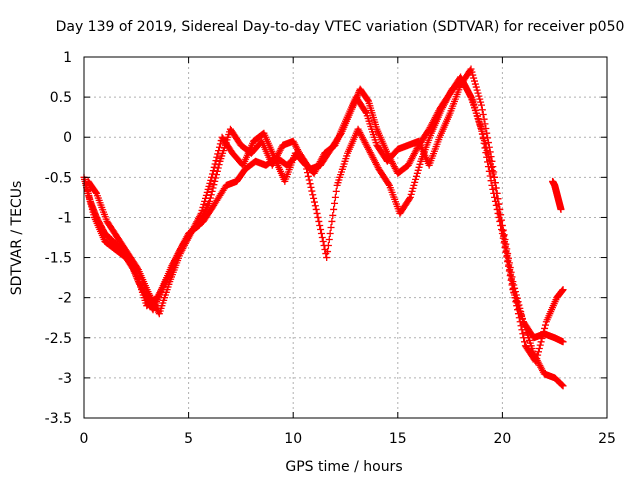  I want to click on y-tick-label: -2.5, so click(58, 339).